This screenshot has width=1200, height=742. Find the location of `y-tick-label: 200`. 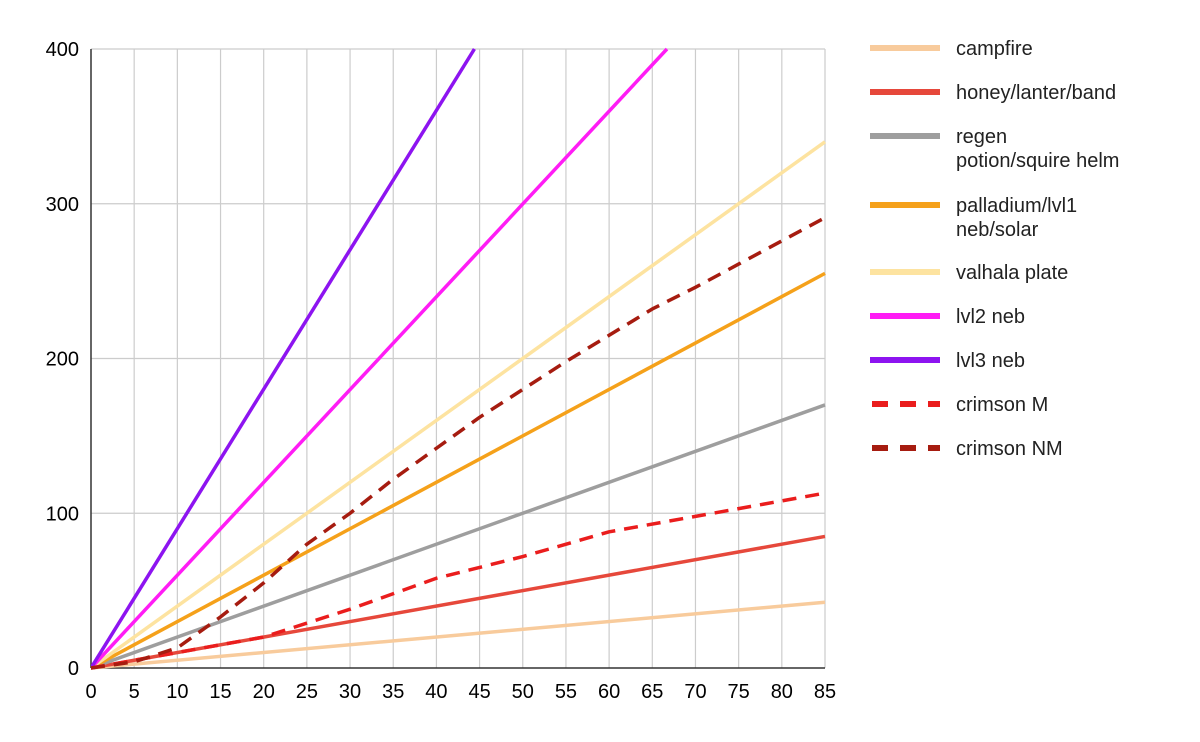

y-tick-label: 200 is located at coordinates (62, 360).